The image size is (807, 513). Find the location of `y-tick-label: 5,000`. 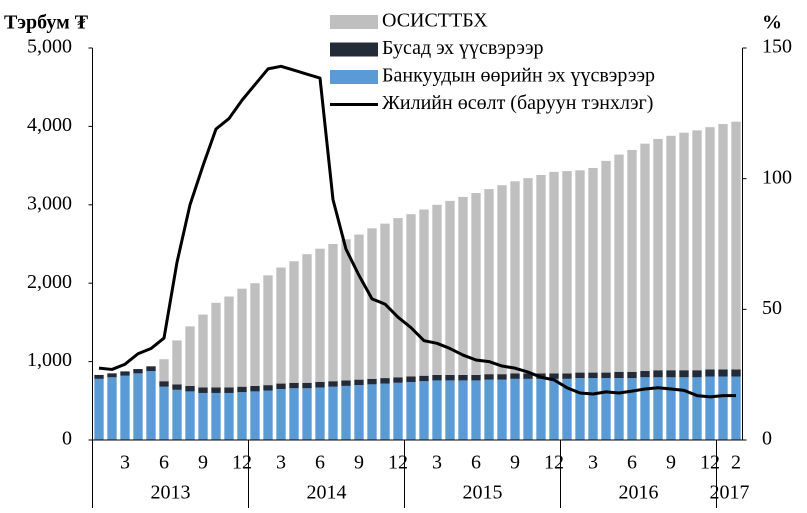

y-tick-label: 5,000 is located at coordinates (49, 47).